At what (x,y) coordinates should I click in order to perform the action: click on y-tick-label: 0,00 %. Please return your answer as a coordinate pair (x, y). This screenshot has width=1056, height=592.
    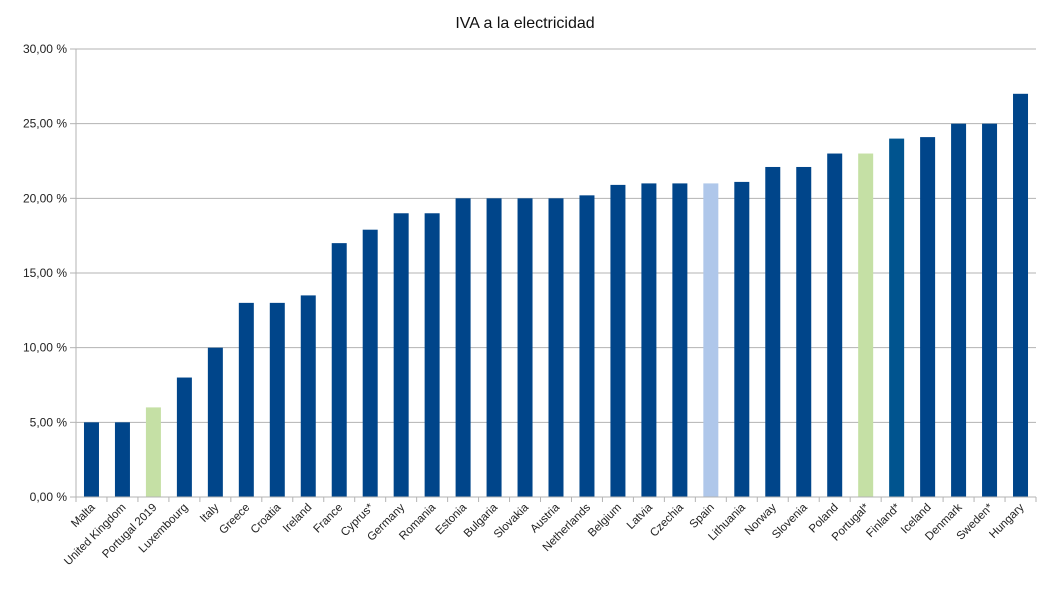
    Looking at the image, I should click on (49, 497).